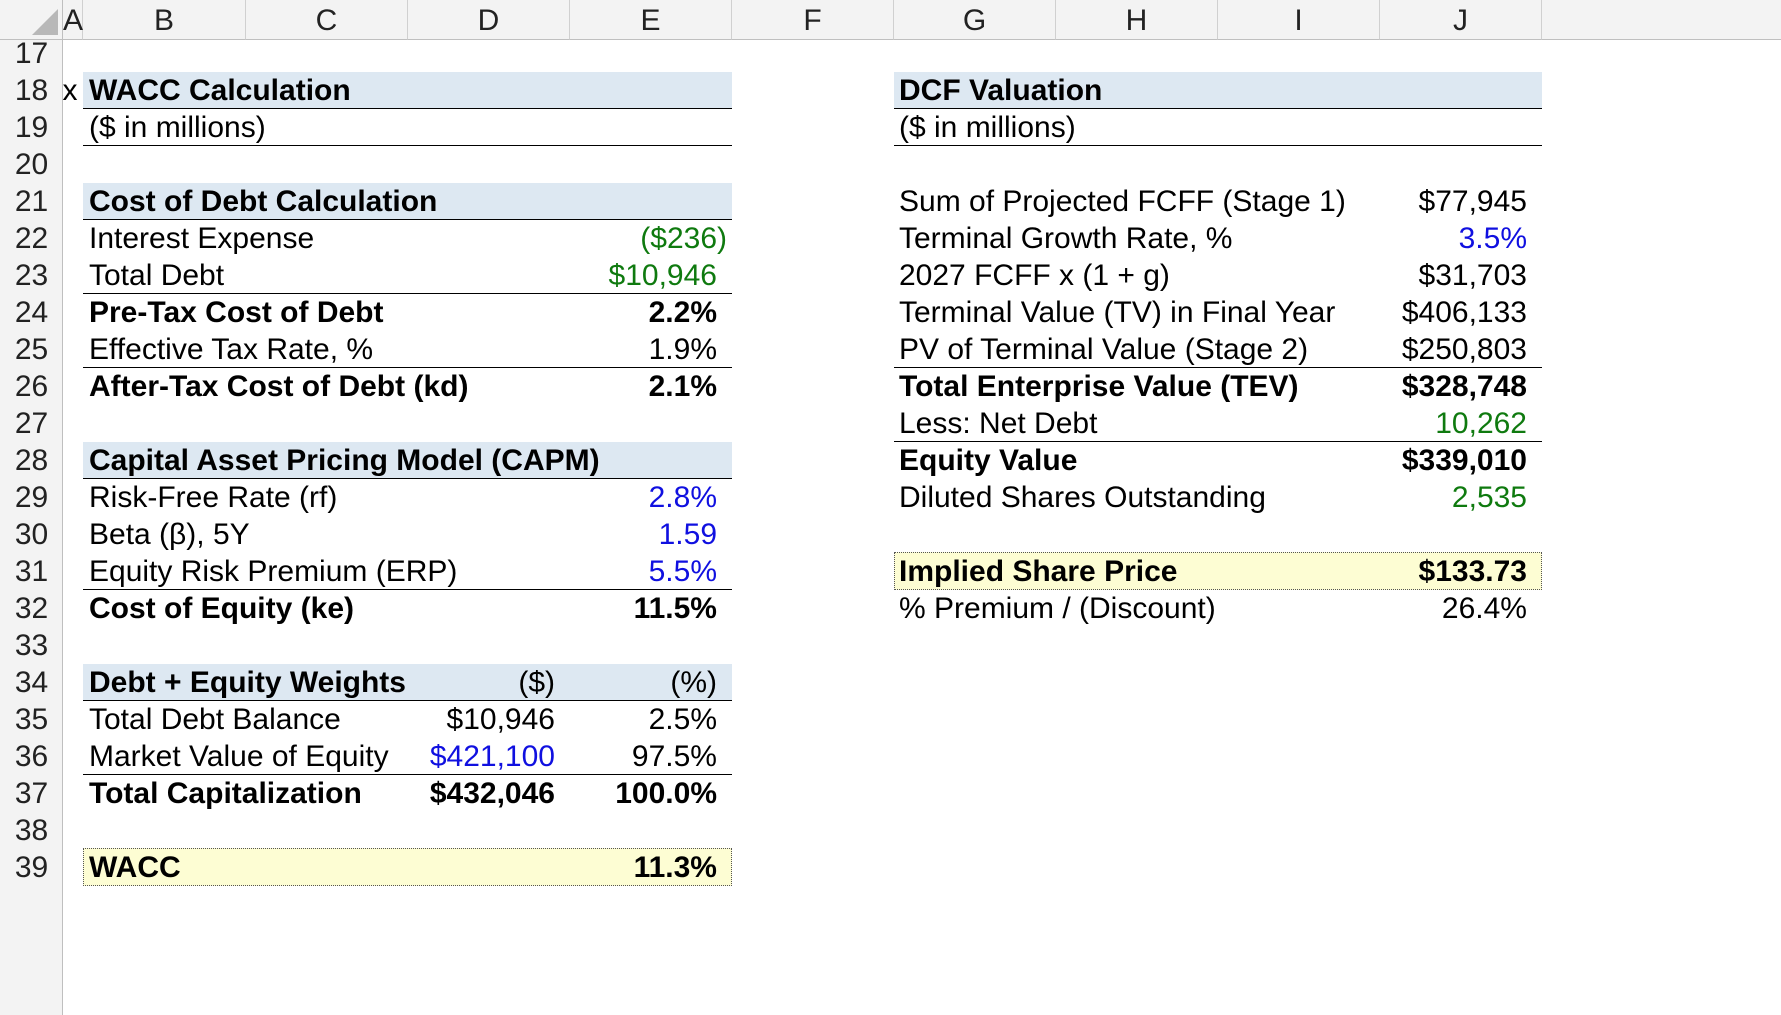 This screenshot has height=1015, width=1781. Describe the element at coordinates (1122, 201) in the screenshot. I see `sum-fcff-label: Sum of Projected FCFF (Stage 1)` at that location.